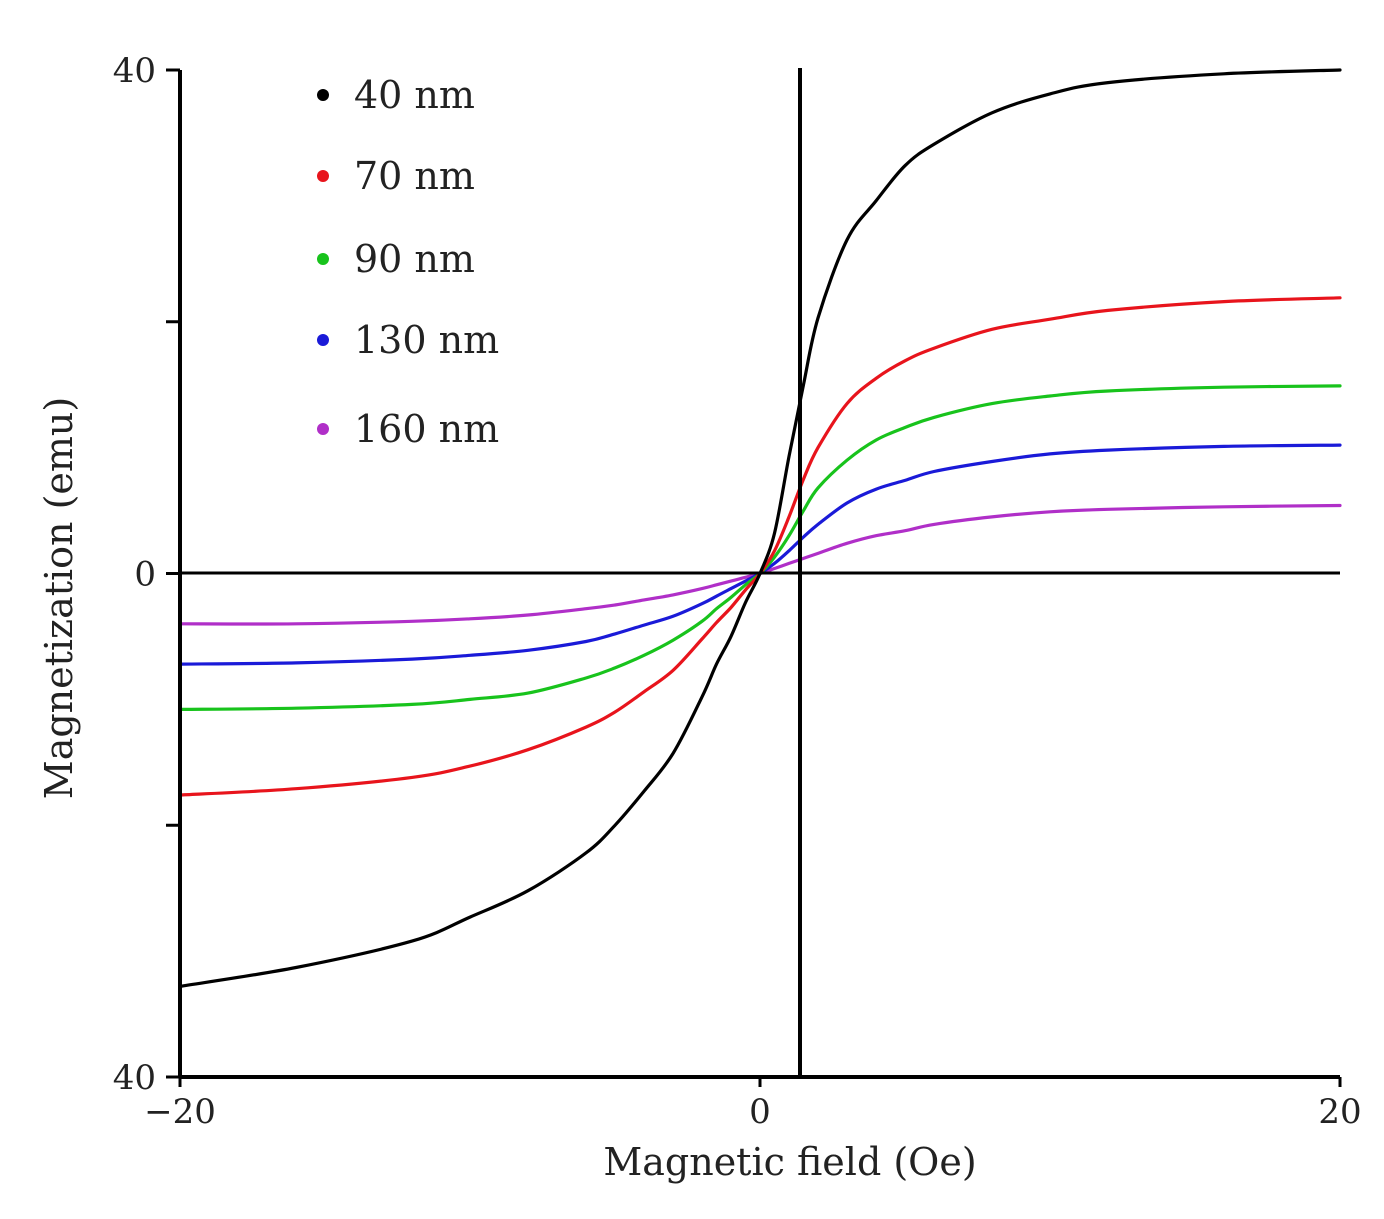 Image resolution: width=1384 pixels, height=1219 pixels. I want to click on legend-marker-40-nm, so click(323, 95).